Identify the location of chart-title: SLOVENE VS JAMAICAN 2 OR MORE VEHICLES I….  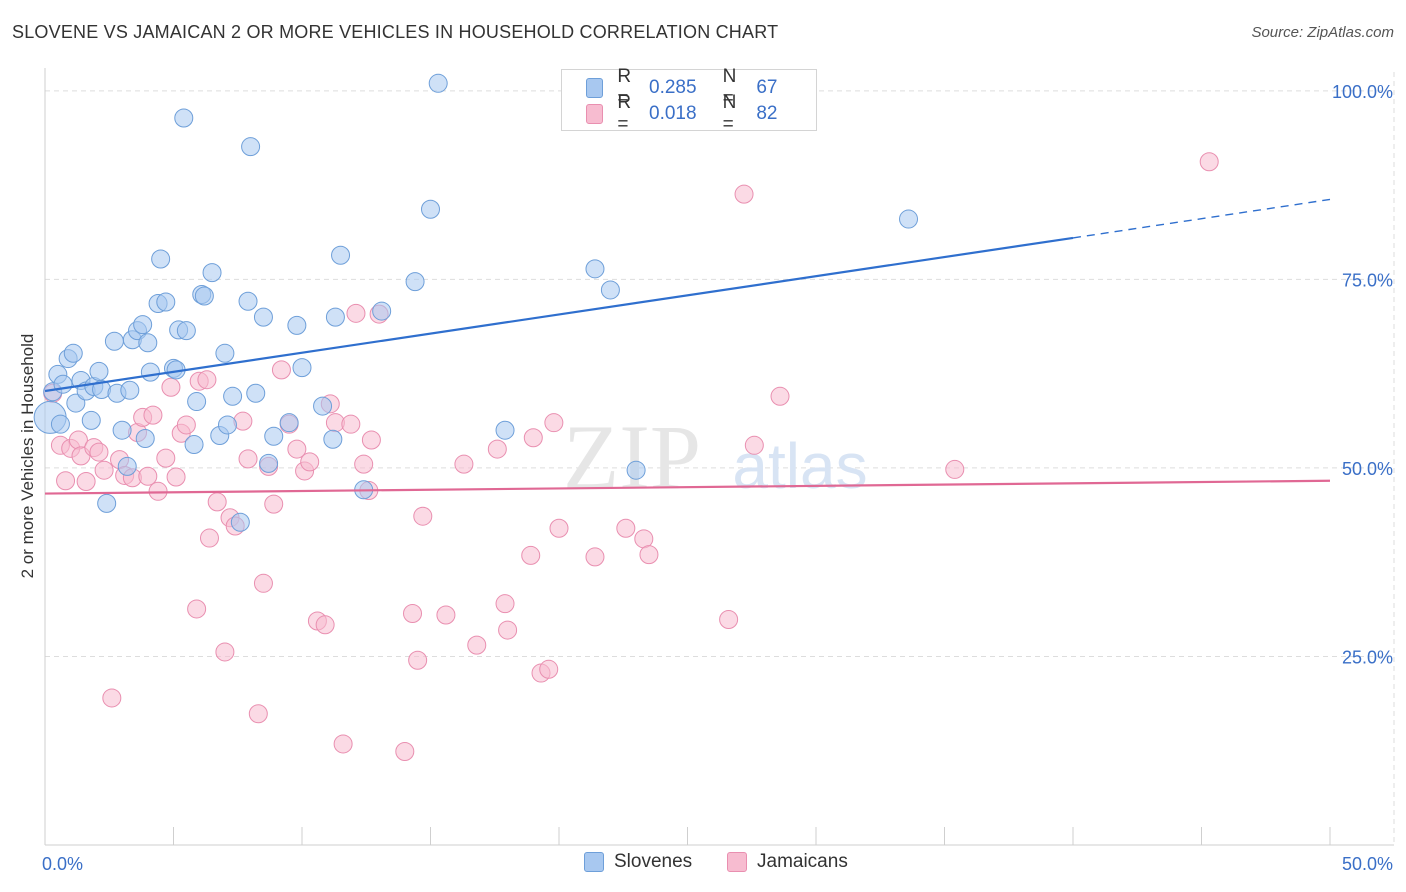
(395, 32).